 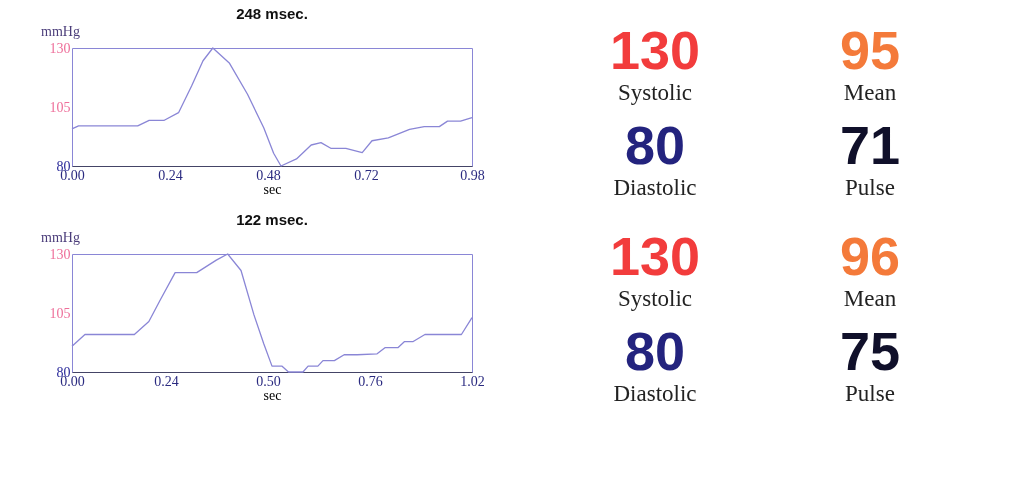 What do you see at coordinates (272, 219) in the screenshot?
I see `chart-title: 122 msec.` at bounding box center [272, 219].